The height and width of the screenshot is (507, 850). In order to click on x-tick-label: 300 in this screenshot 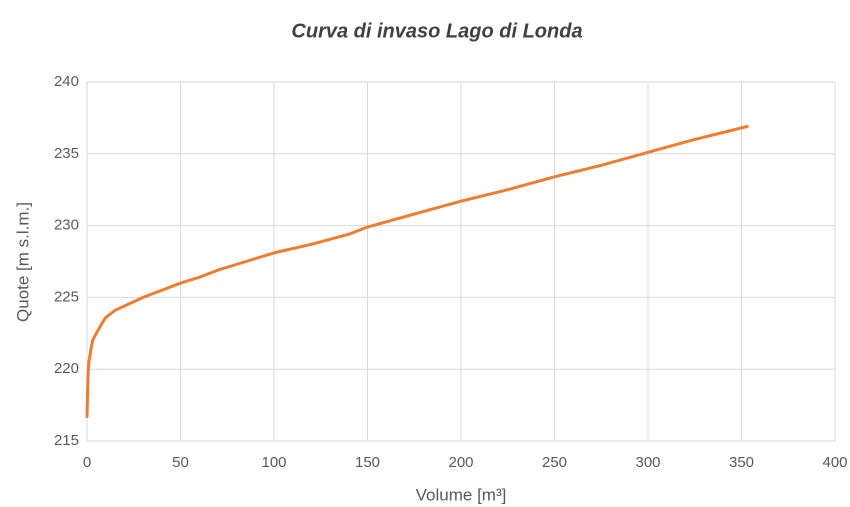, I will do `click(647, 462)`.